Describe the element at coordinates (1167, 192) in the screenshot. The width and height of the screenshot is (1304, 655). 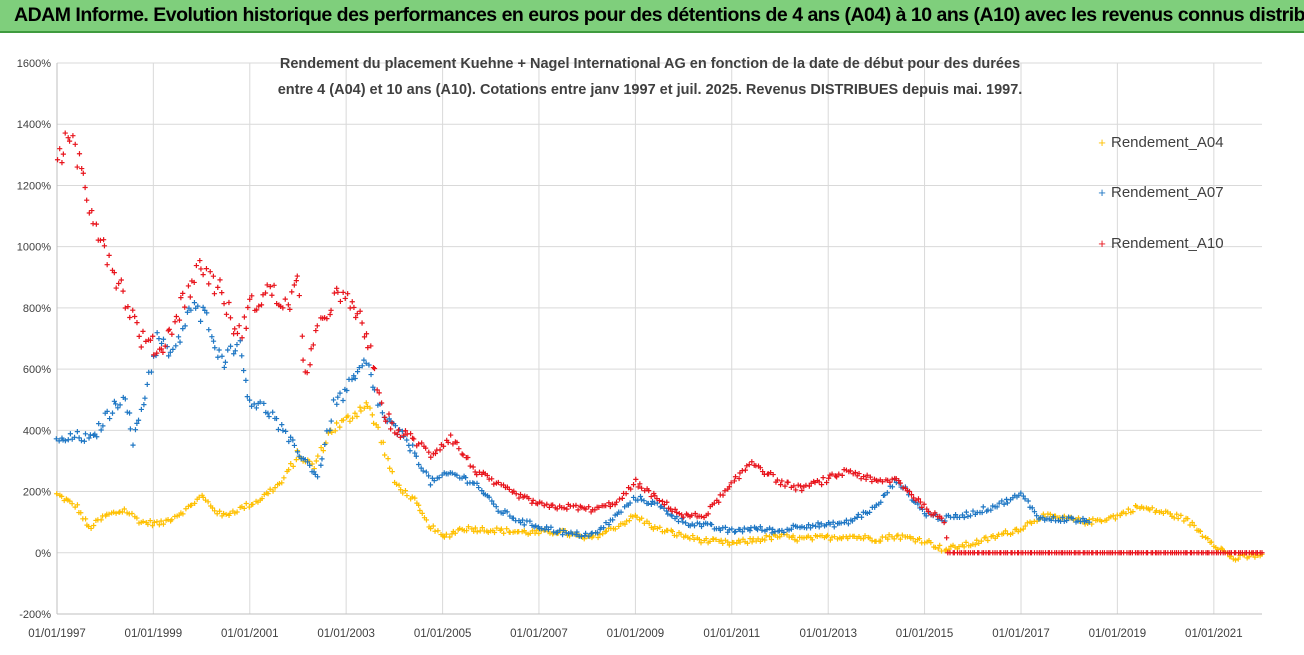
I see `legend-label-a07: Rendement_A07` at that location.